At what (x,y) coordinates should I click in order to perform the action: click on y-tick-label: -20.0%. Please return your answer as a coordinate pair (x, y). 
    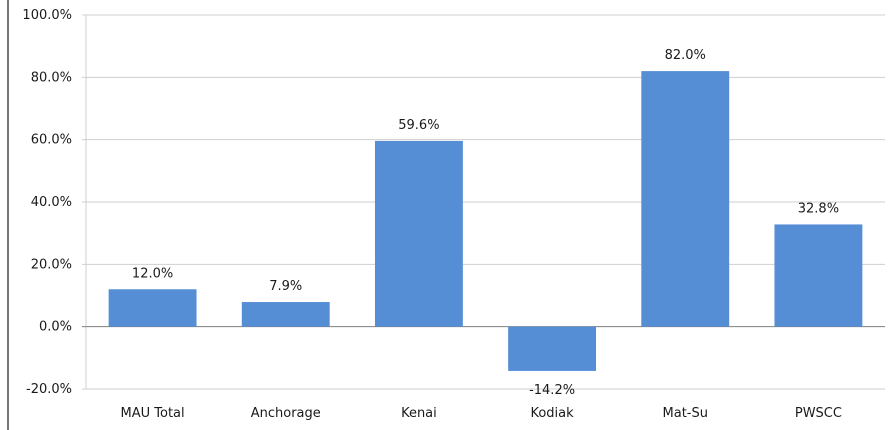
    Looking at the image, I should click on (49, 389).